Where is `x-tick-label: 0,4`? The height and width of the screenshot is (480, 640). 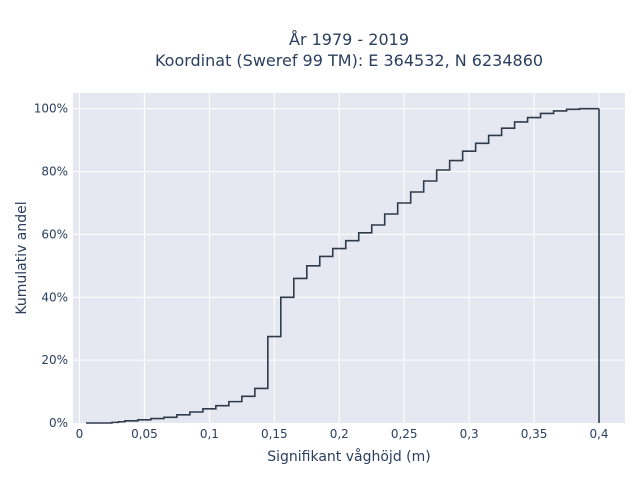
x-tick-label: 0,4 is located at coordinates (598, 434).